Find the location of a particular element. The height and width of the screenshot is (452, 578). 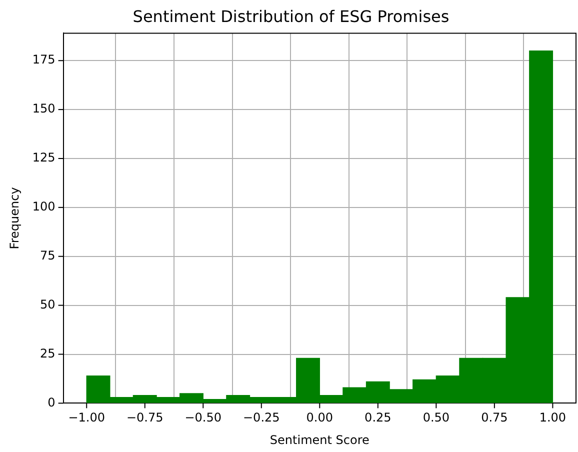

y-tick-label: 175 is located at coordinates (44, 59).